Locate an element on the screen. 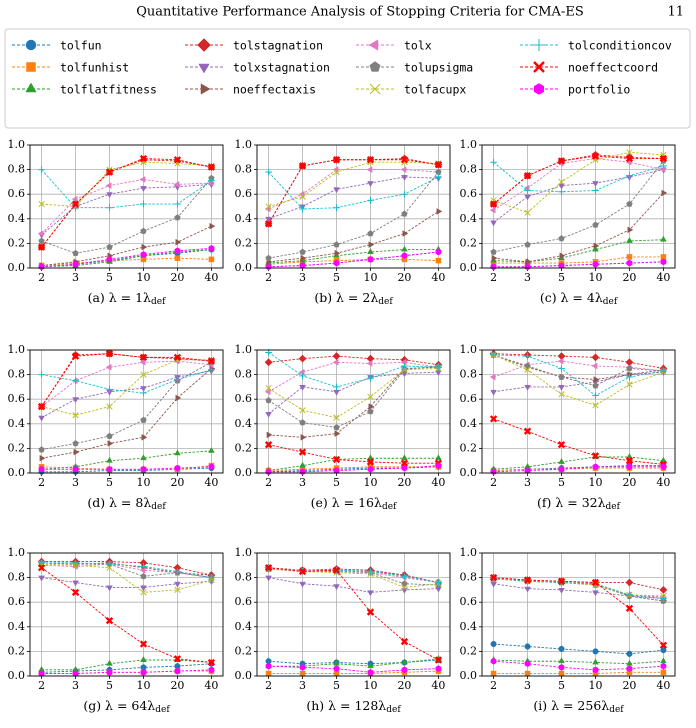  legend-label: tolfun is located at coordinates (81, 46).